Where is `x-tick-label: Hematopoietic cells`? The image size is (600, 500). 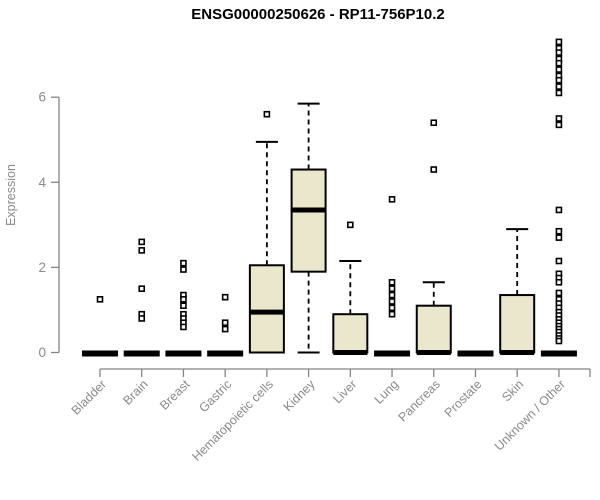
x-tick-label: Hematopoietic cells is located at coordinates (232, 420).